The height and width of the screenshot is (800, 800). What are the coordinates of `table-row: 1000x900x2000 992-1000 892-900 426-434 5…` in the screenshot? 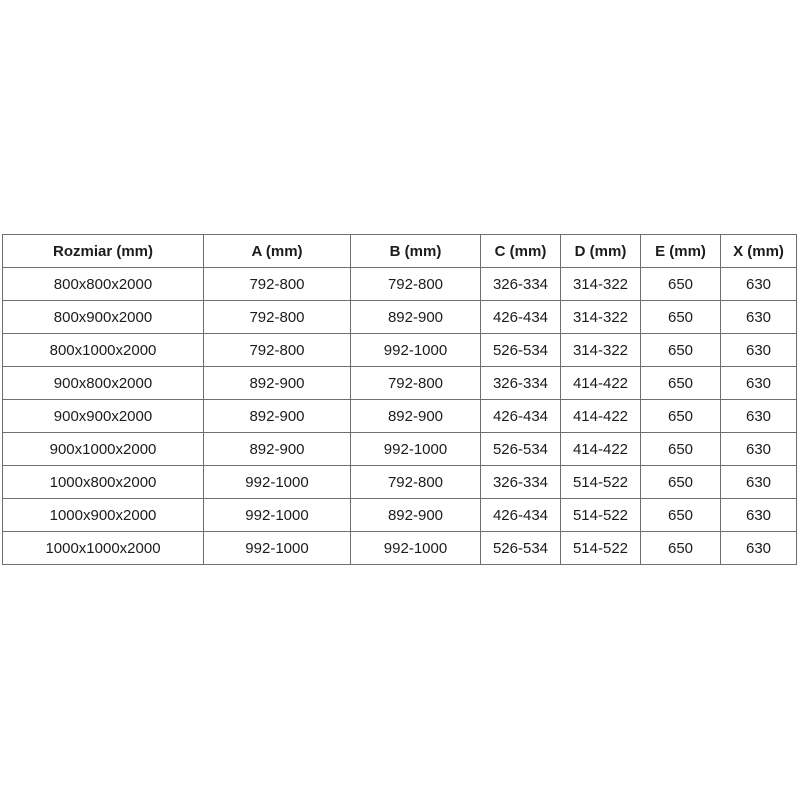 It's located at (399, 515).